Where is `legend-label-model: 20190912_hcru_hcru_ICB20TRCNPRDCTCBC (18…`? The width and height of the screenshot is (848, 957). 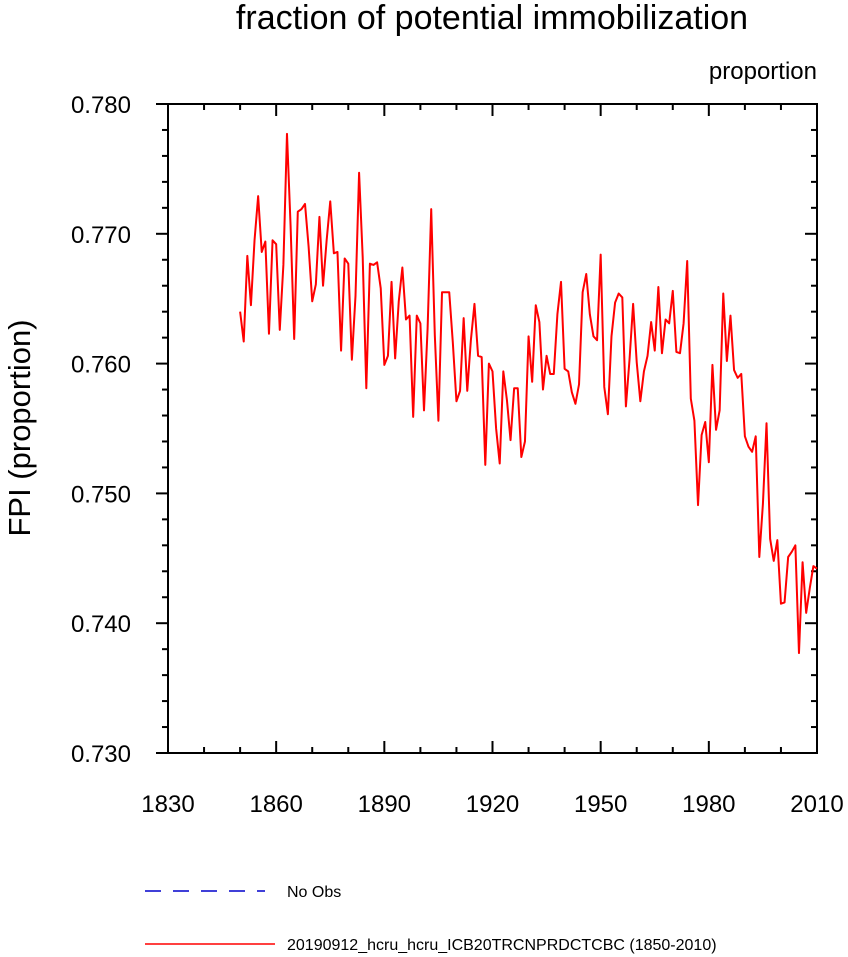
legend-label-model: 20190912_hcru_hcru_ICB20TRCNPRDCTCBC (18… is located at coordinates (502, 945).